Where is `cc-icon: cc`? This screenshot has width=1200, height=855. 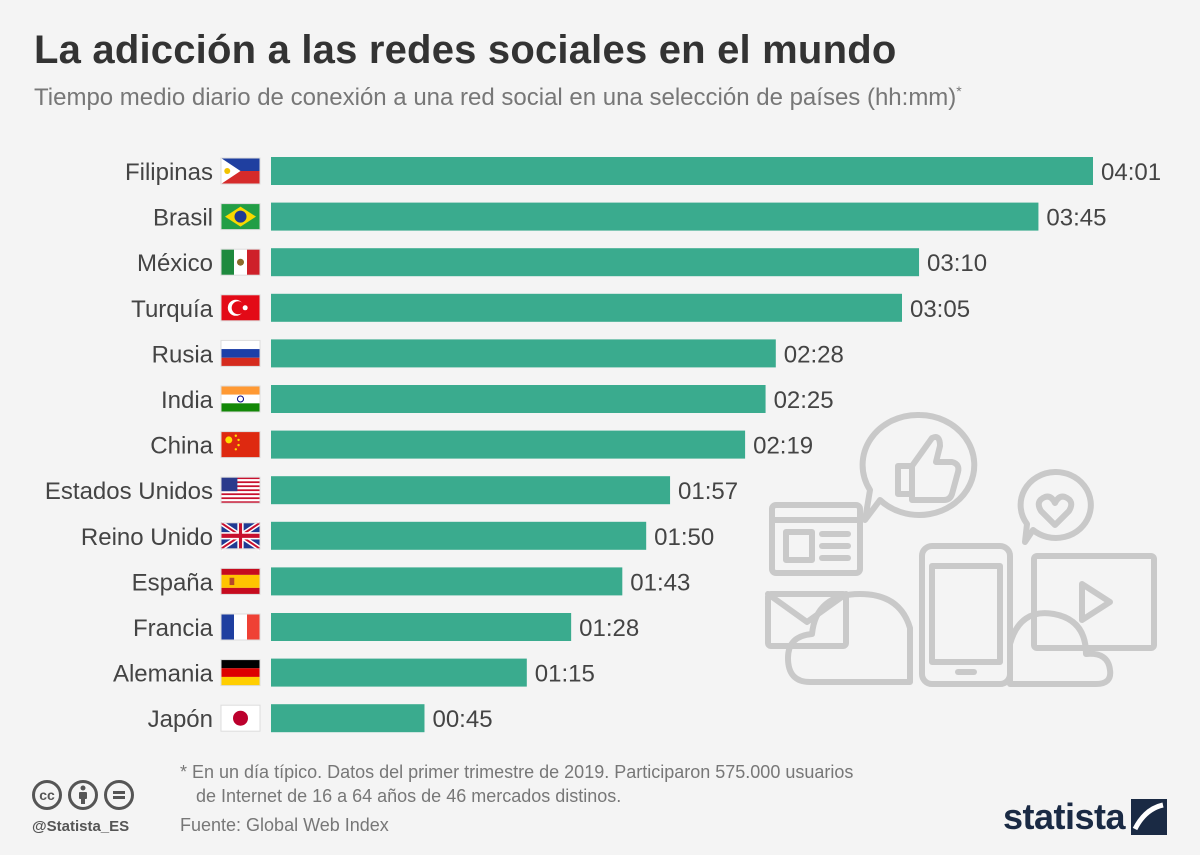
cc-icon: cc is located at coordinates (47, 795).